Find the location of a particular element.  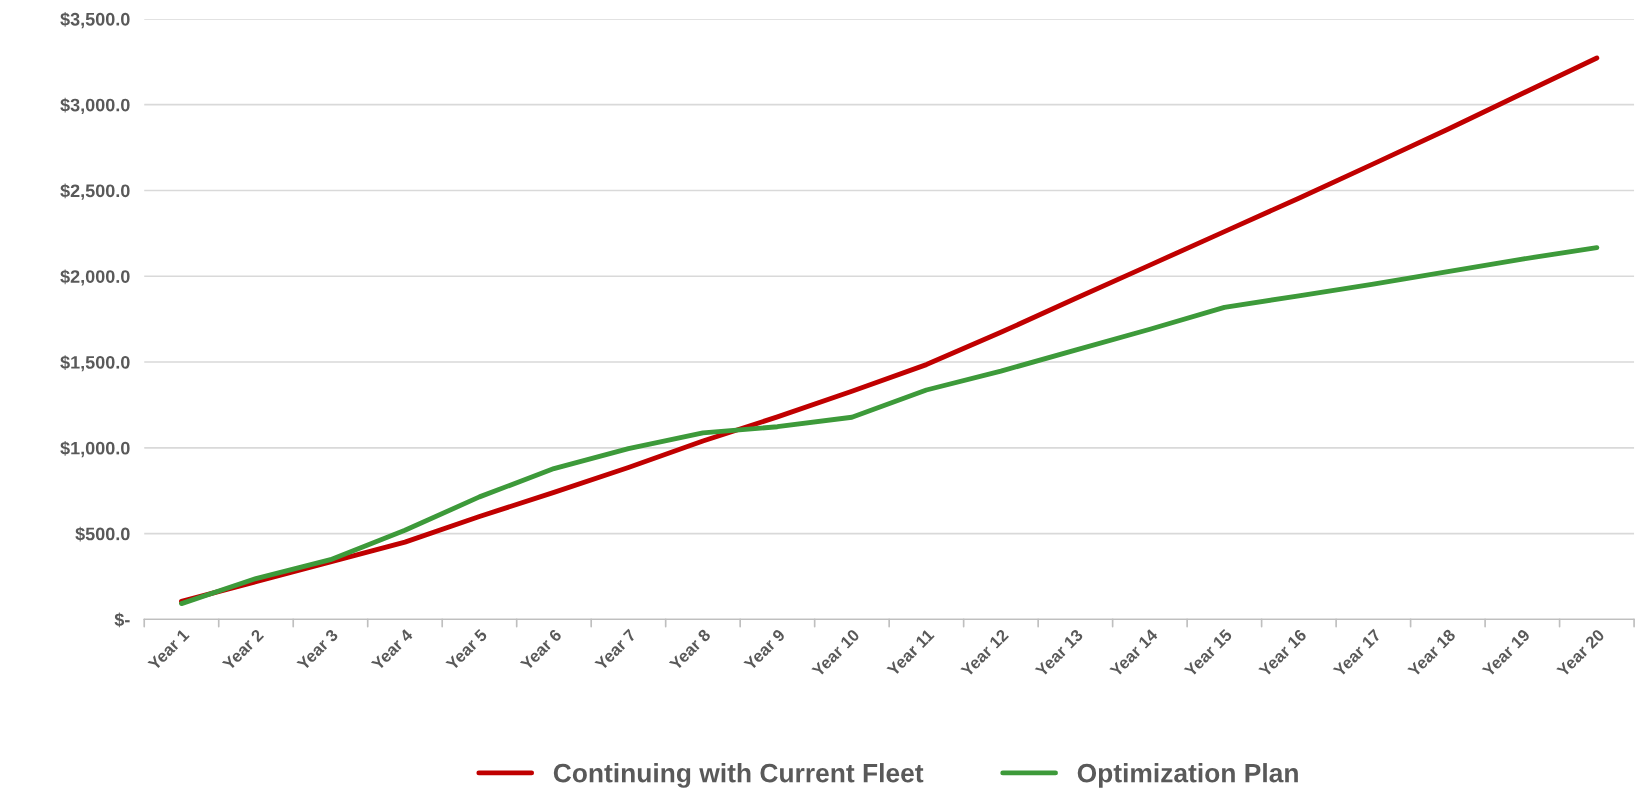

legend-label: Optimization Plan is located at coordinates (1187, 775).